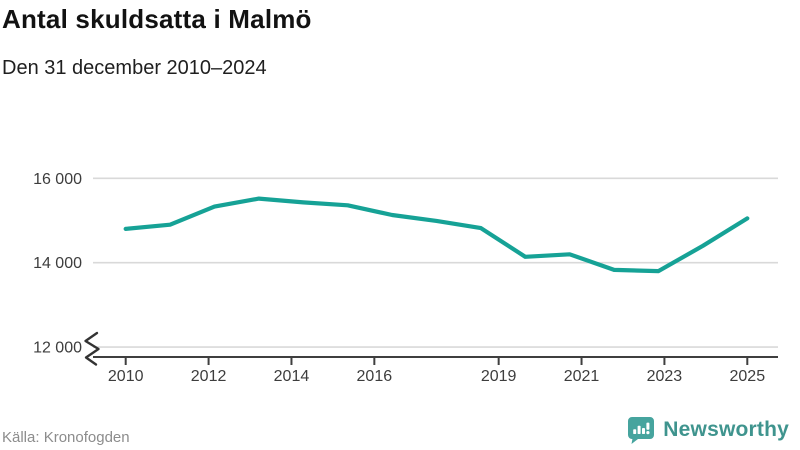  I want to click on x-axis-labels: 2010 2012 2014 2016 2019 2021 2023 2025, so click(436, 376).